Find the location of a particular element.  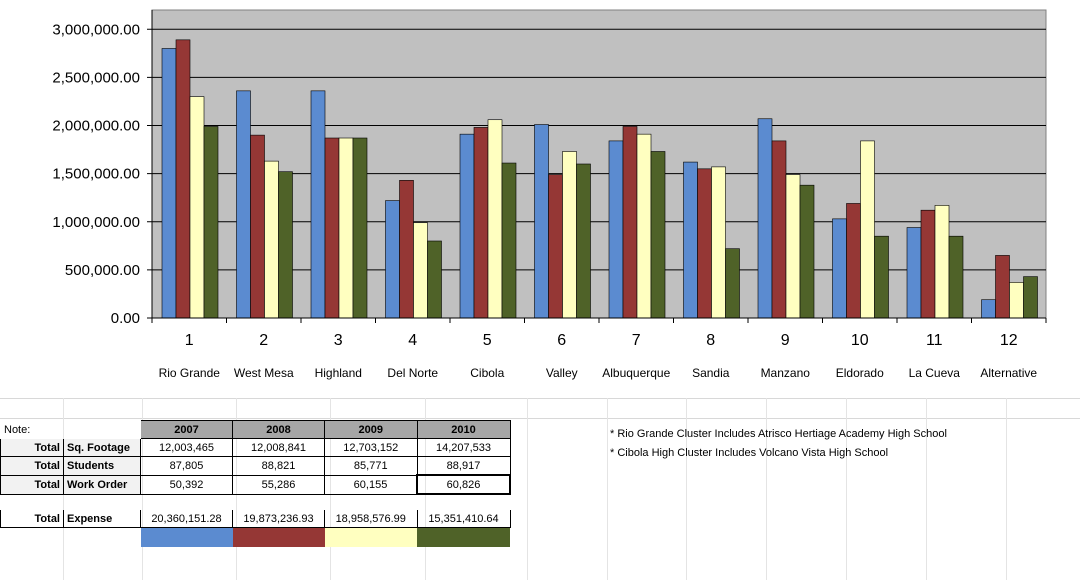

year-header: 2007 is located at coordinates (186, 429).